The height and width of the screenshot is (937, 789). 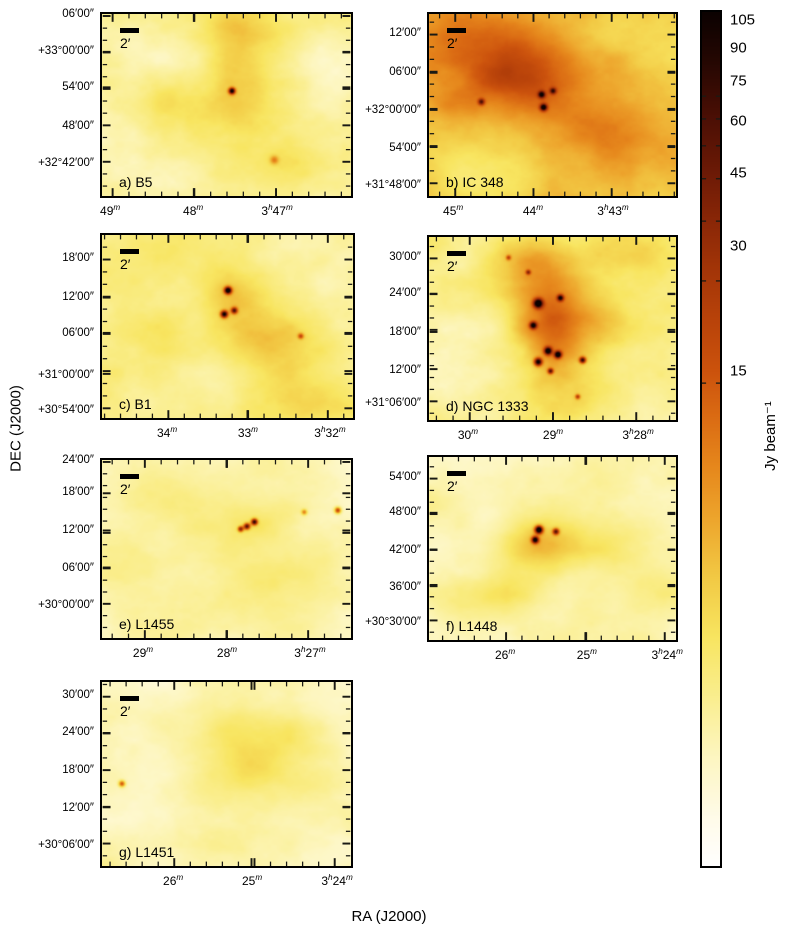 What do you see at coordinates (66, 374) in the screenshot?
I see `y-tick-label: +31°00′00″` at bounding box center [66, 374].